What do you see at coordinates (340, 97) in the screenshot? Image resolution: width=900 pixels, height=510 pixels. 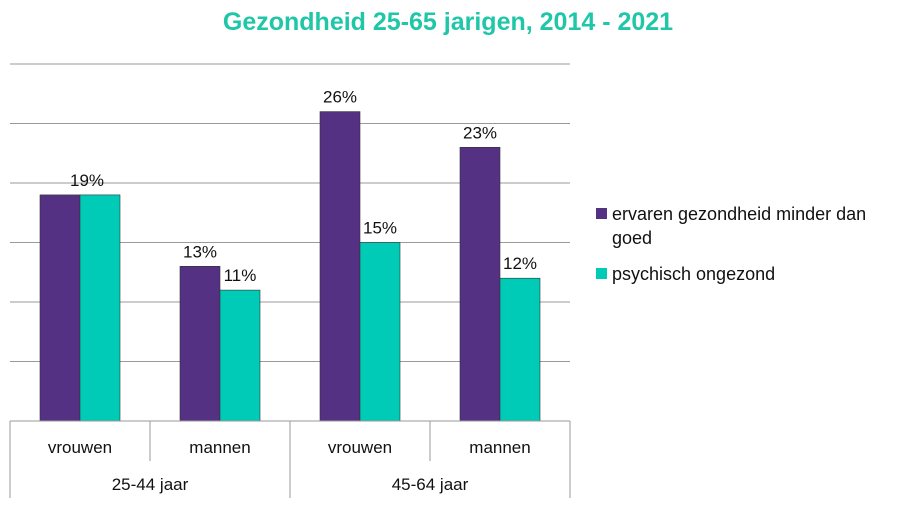 I see `data-label: 26%` at bounding box center [340, 97].